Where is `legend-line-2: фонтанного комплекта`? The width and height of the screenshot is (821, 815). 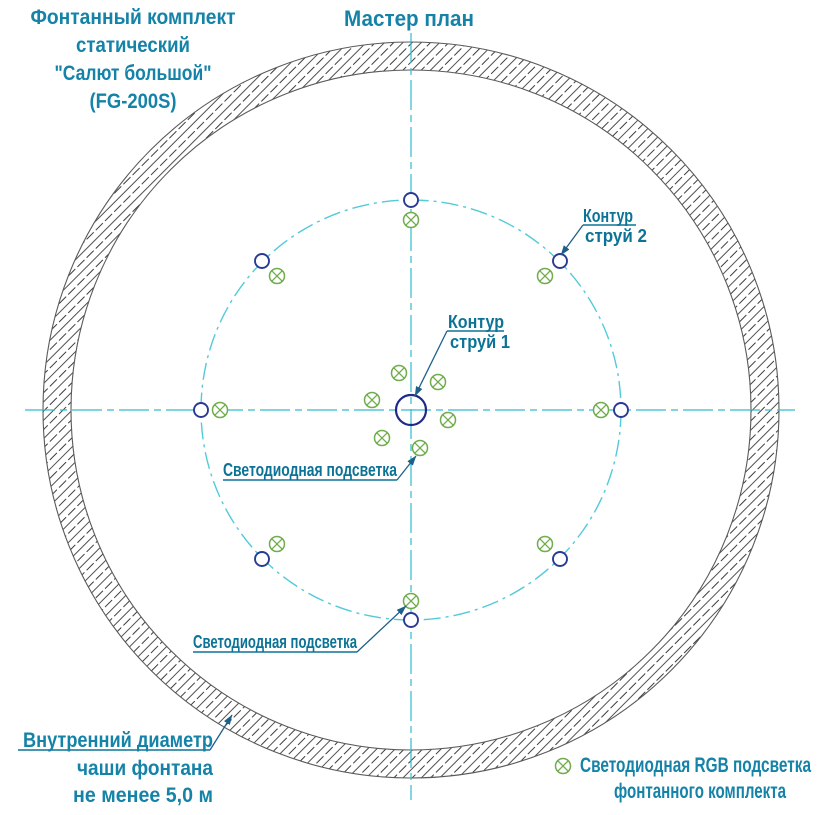
legend-line-2: фонтанного комплекта is located at coordinates (700, 791).